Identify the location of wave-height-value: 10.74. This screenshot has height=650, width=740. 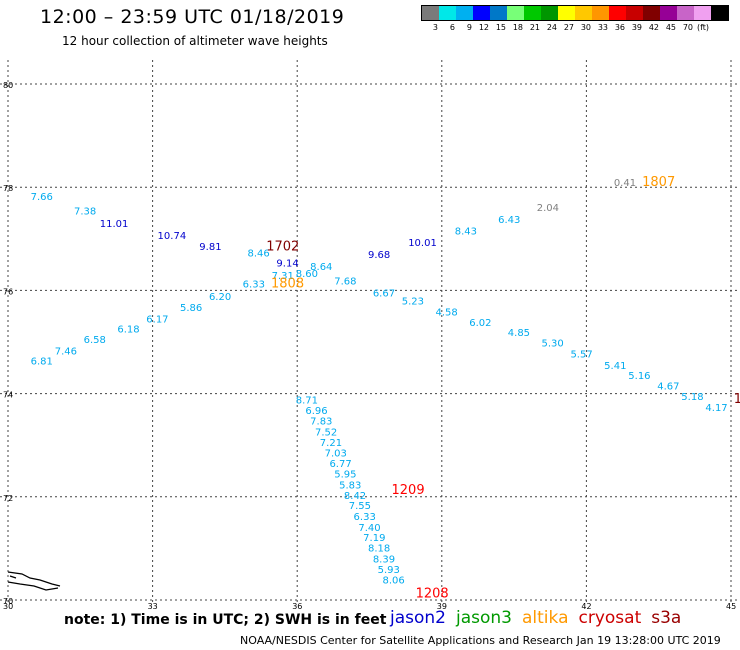
(172, 236).